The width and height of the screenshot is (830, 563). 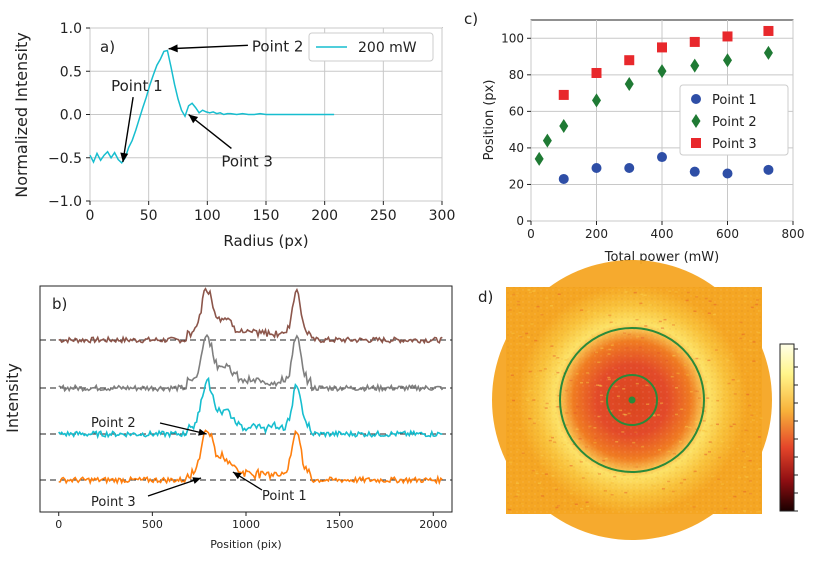 What do you see at coordinates (202, 432) in the screenshot?
I see `panel-b-annotation-arrowhead` at bounding box center [202, 432].